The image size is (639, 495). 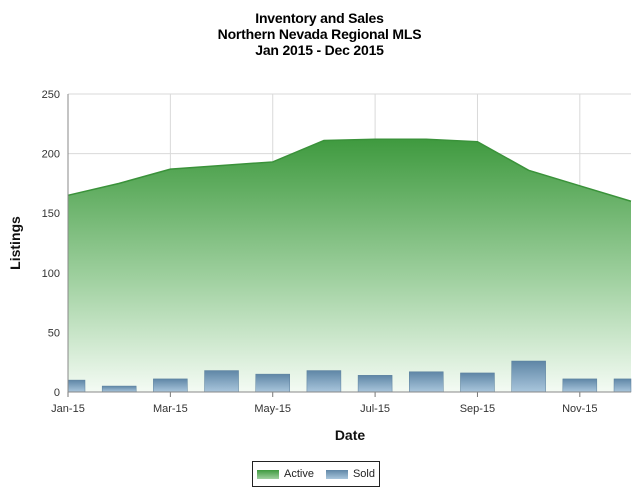 I want to click on x-tick-label: Mar-15, so click(x=170, y=409).